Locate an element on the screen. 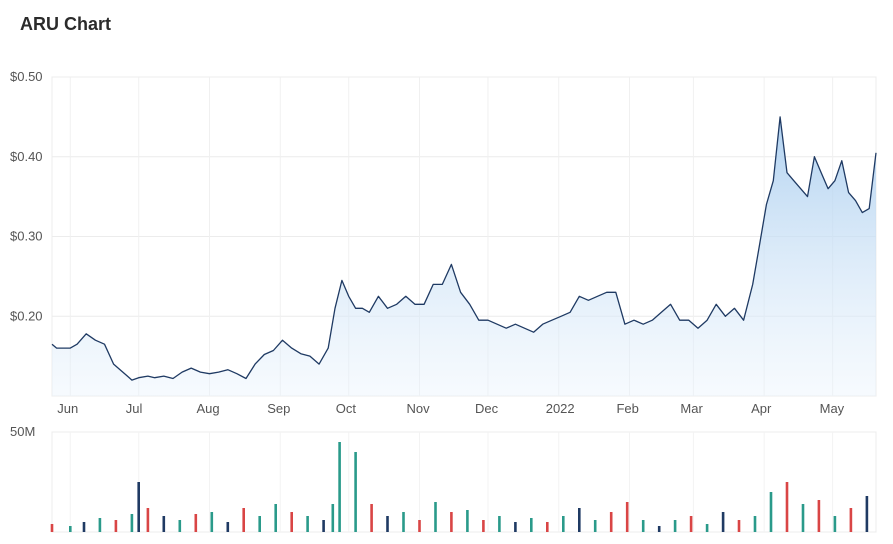 The image size is (893, 544). x-tick-label: Apr is located at coordinates (761, 408).